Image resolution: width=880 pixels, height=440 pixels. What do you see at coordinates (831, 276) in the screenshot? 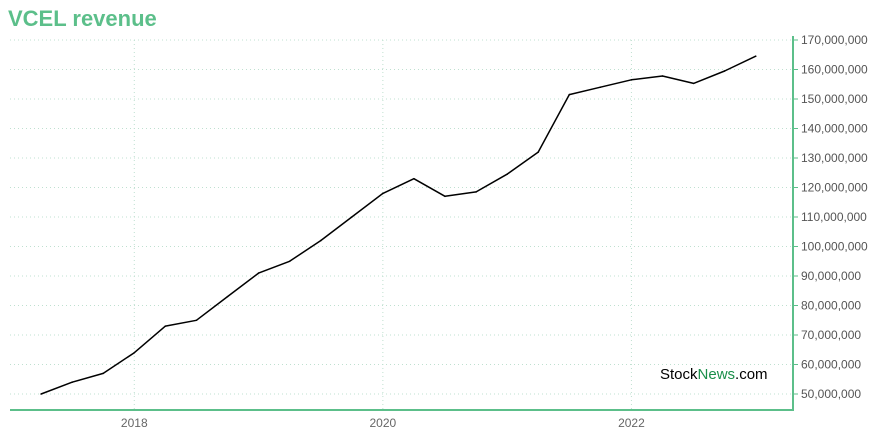
I see `y-tick-label: 90,000,000` at bounding box center [831, 276].